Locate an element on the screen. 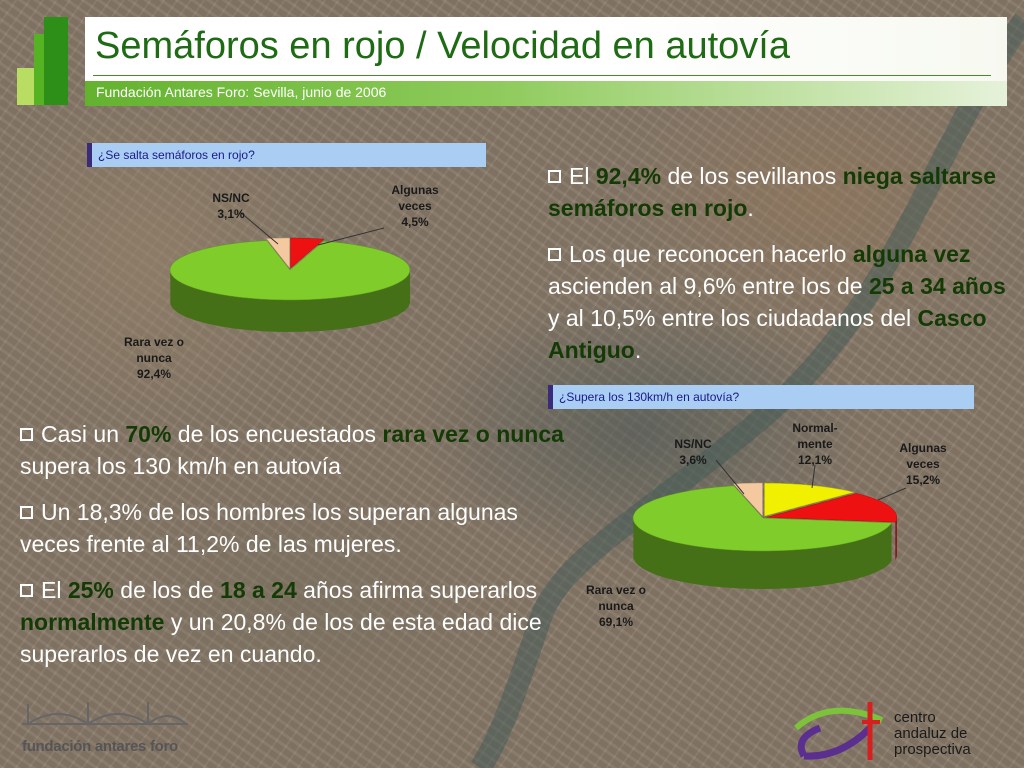 This screenshot has height=768, width=1024. chart2-label-normal-value: 12,1% is located at coordinates (815, 460).